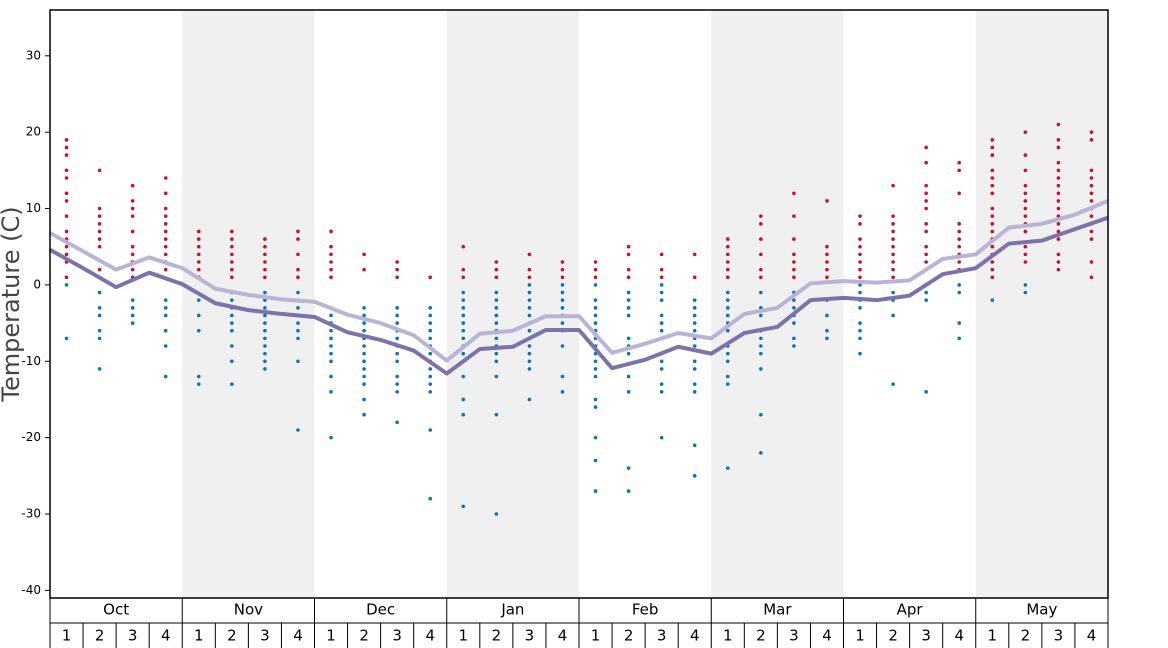  I want to click on month-label: Apr, so click(910, 610).